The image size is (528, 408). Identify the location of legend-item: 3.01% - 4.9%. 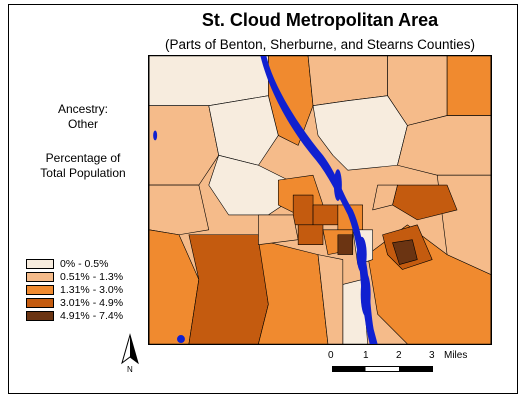
(74, 302).